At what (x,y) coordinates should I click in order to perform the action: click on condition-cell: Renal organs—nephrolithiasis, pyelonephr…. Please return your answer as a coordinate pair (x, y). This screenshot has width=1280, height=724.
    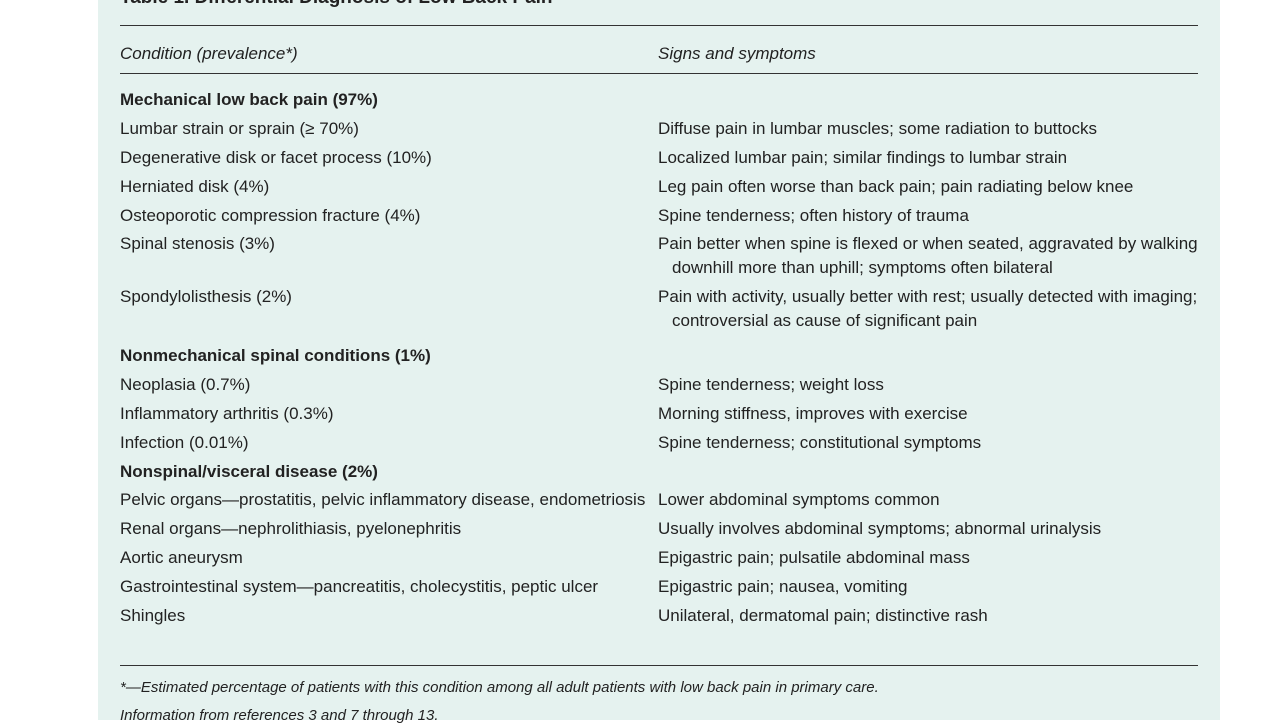
    Looking at the image, I should click on (291, 529).